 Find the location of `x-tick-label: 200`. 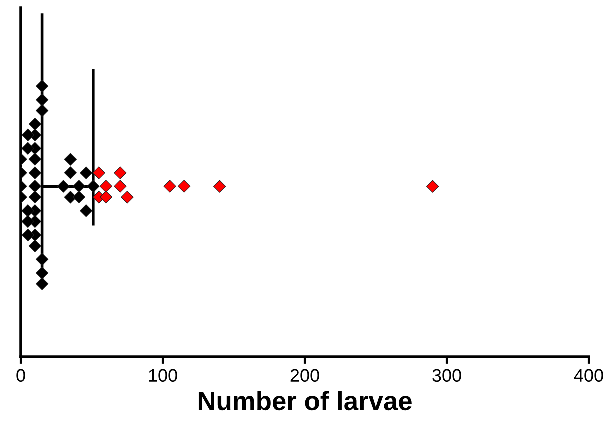

x-tick-label: 200 is located at coordinates (305, 375).